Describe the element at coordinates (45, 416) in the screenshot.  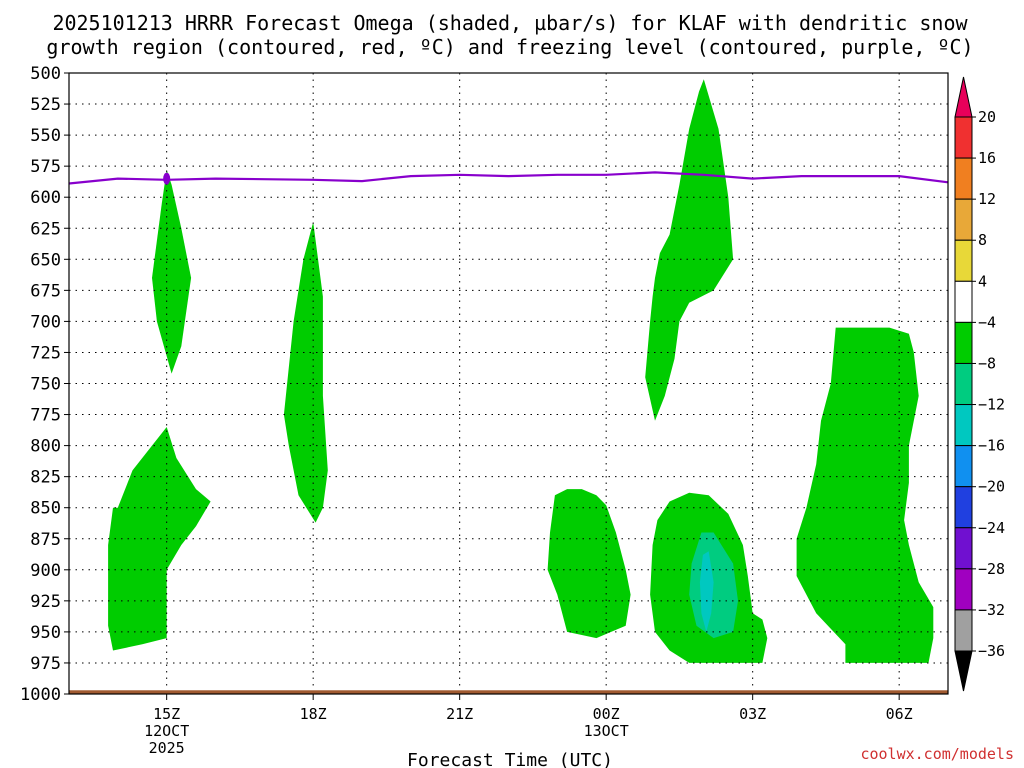
I see `y-tick-label-775: 775` at that location.